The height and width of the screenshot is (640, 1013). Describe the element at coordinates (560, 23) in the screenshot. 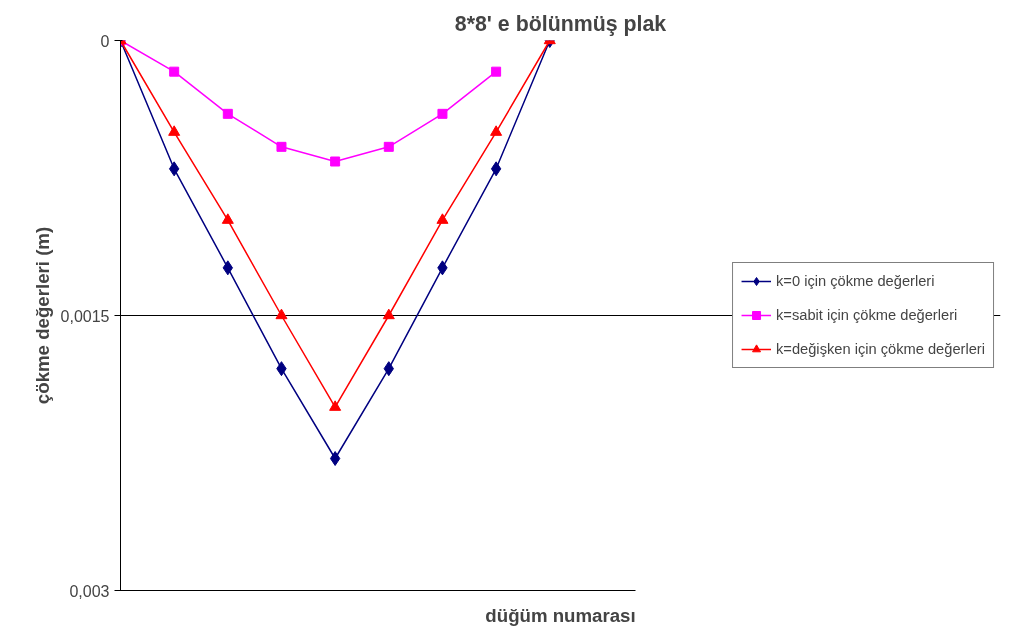

I see `chart-title: 8*8' e bölünmüş plak` at that location.